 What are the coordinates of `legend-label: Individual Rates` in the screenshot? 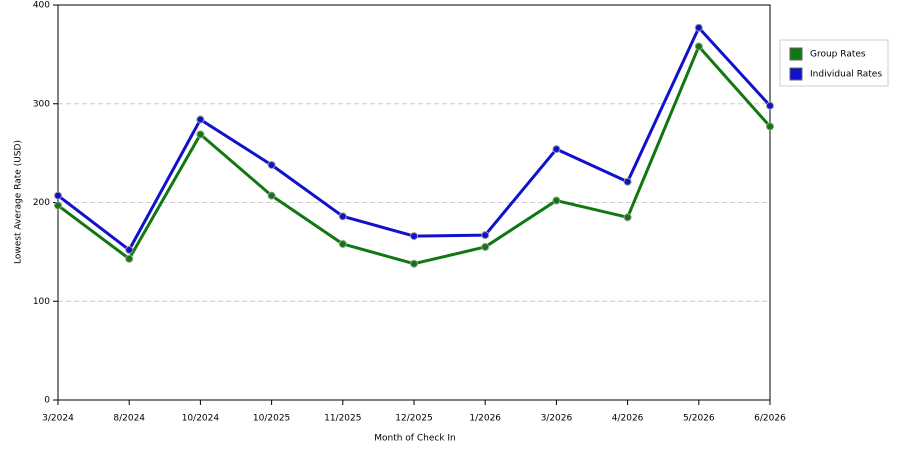 It's located at (846, 75).